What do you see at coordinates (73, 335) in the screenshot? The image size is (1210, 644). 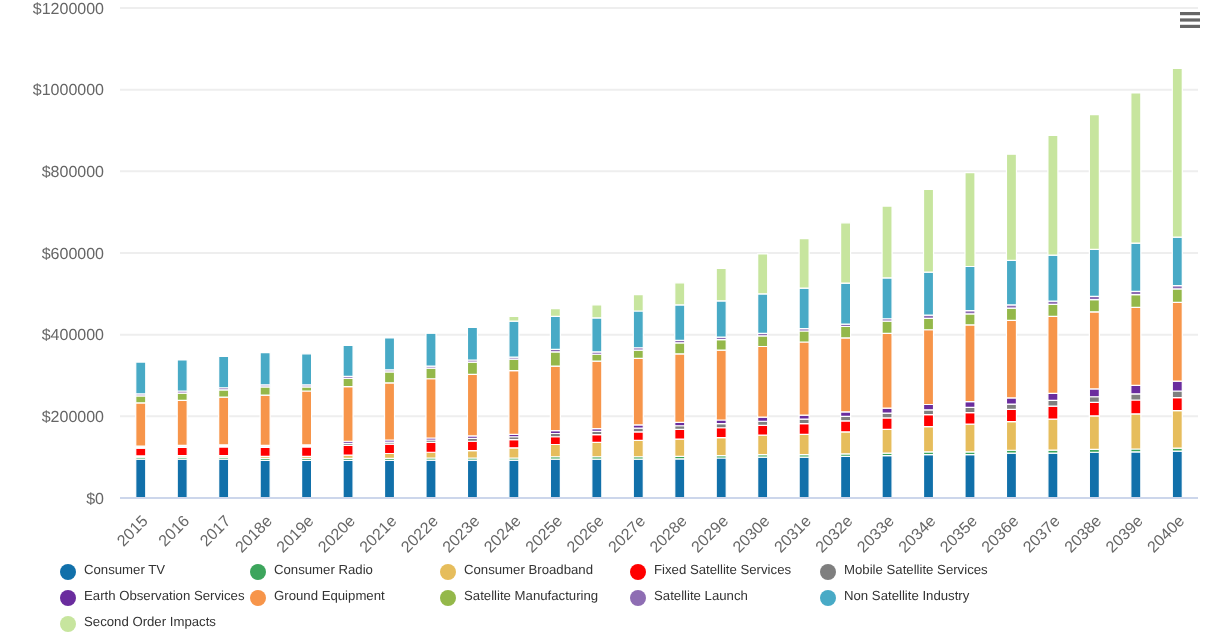 I see `y-tick-label: $400000` at bounding box center [73, 335].